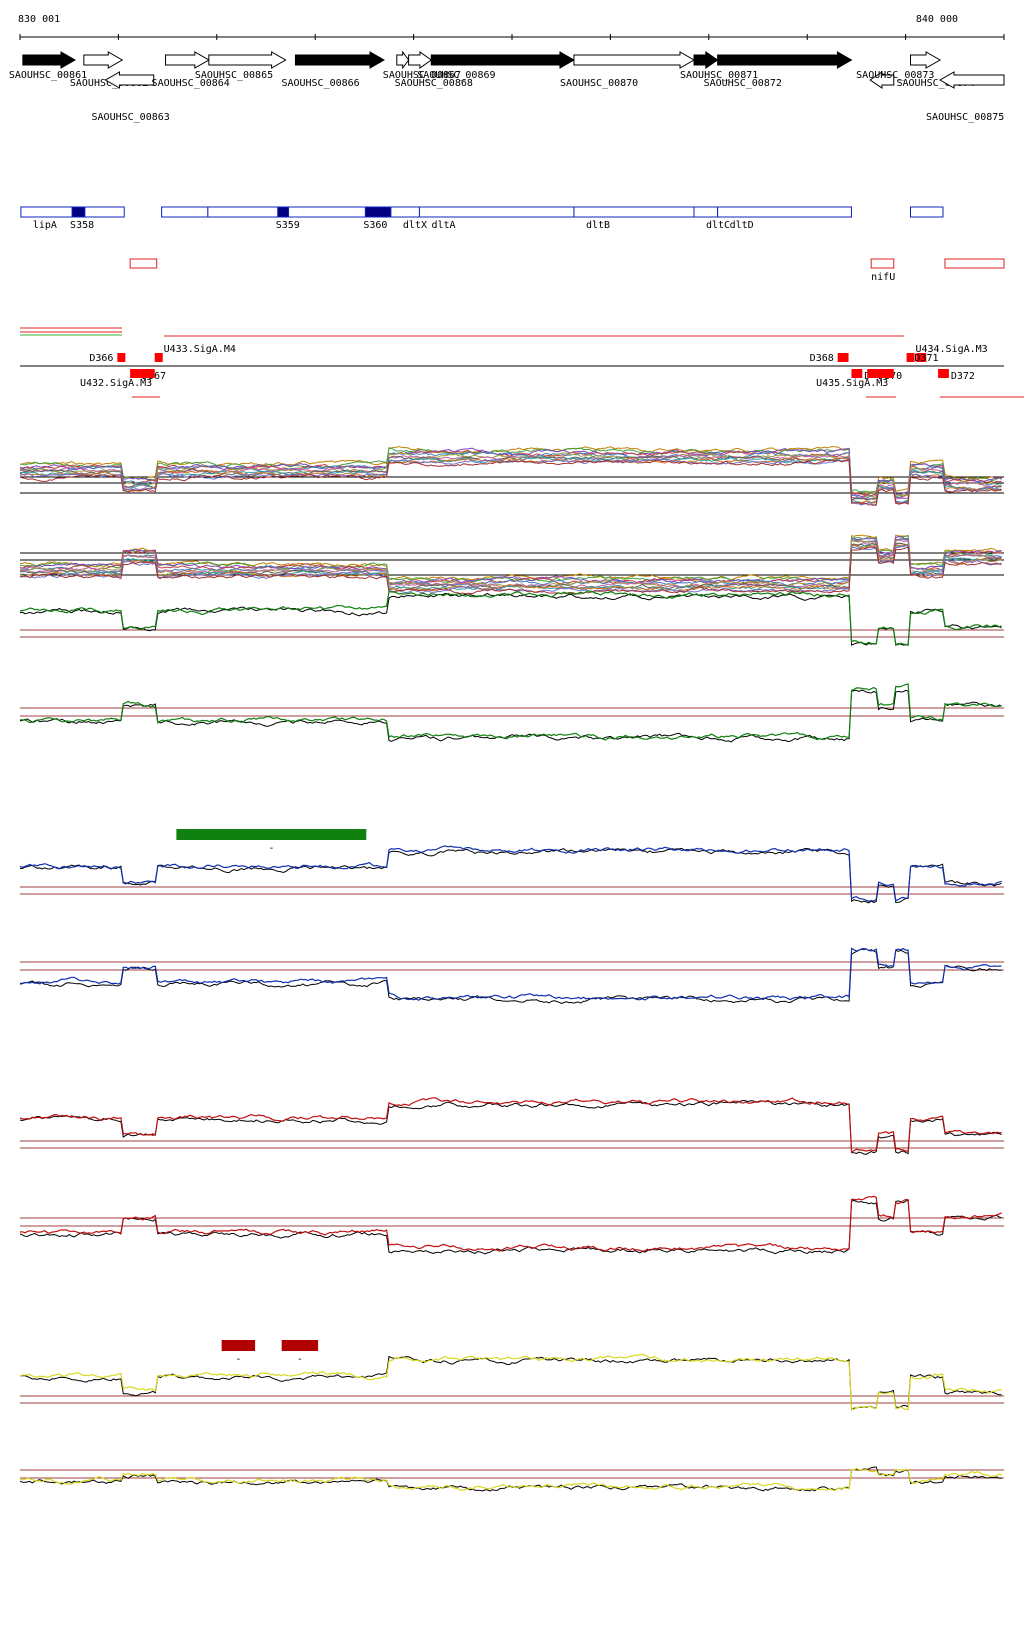  Describe the element at coordinates (415, 225) in the screenshot. I see `operon-label: dltX` at that location.